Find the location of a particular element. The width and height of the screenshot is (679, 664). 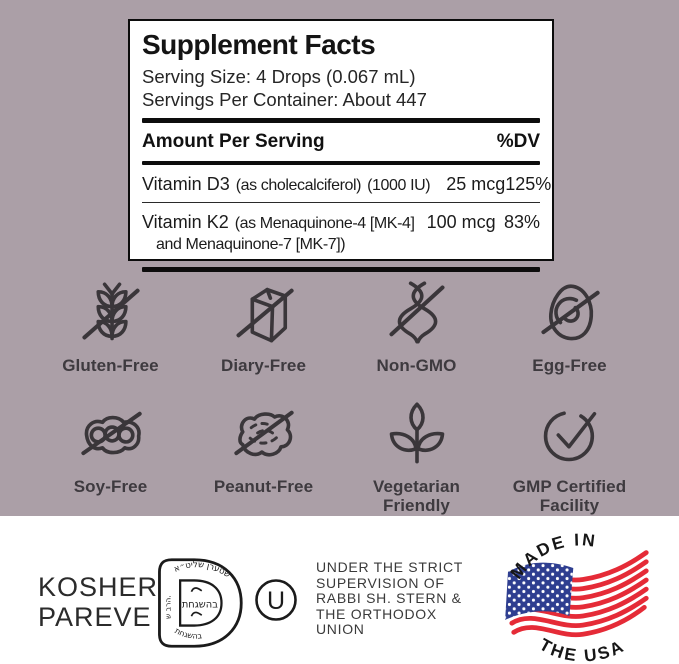

nutrient-dv: 83% is located at coordinates (521, 222).